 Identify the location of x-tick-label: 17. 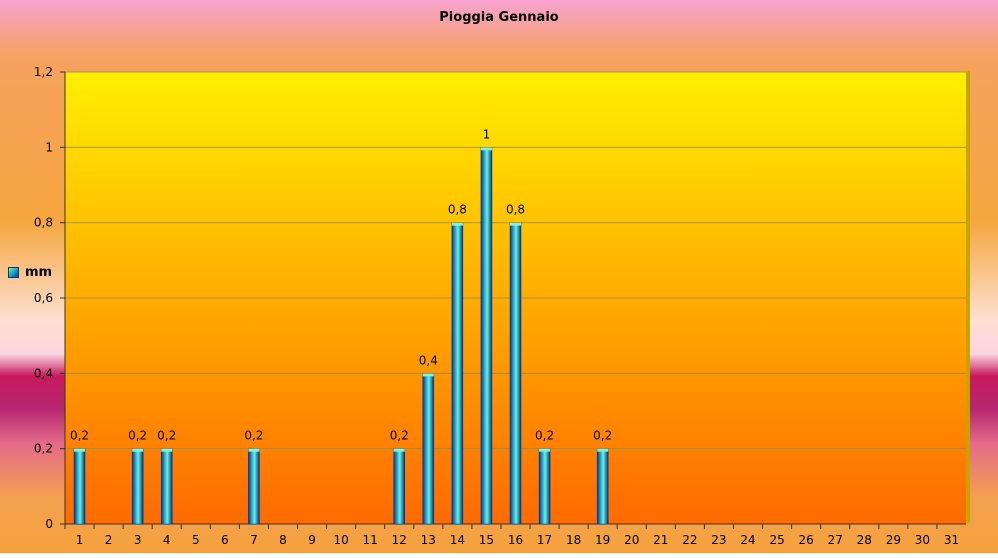
(544, 540).